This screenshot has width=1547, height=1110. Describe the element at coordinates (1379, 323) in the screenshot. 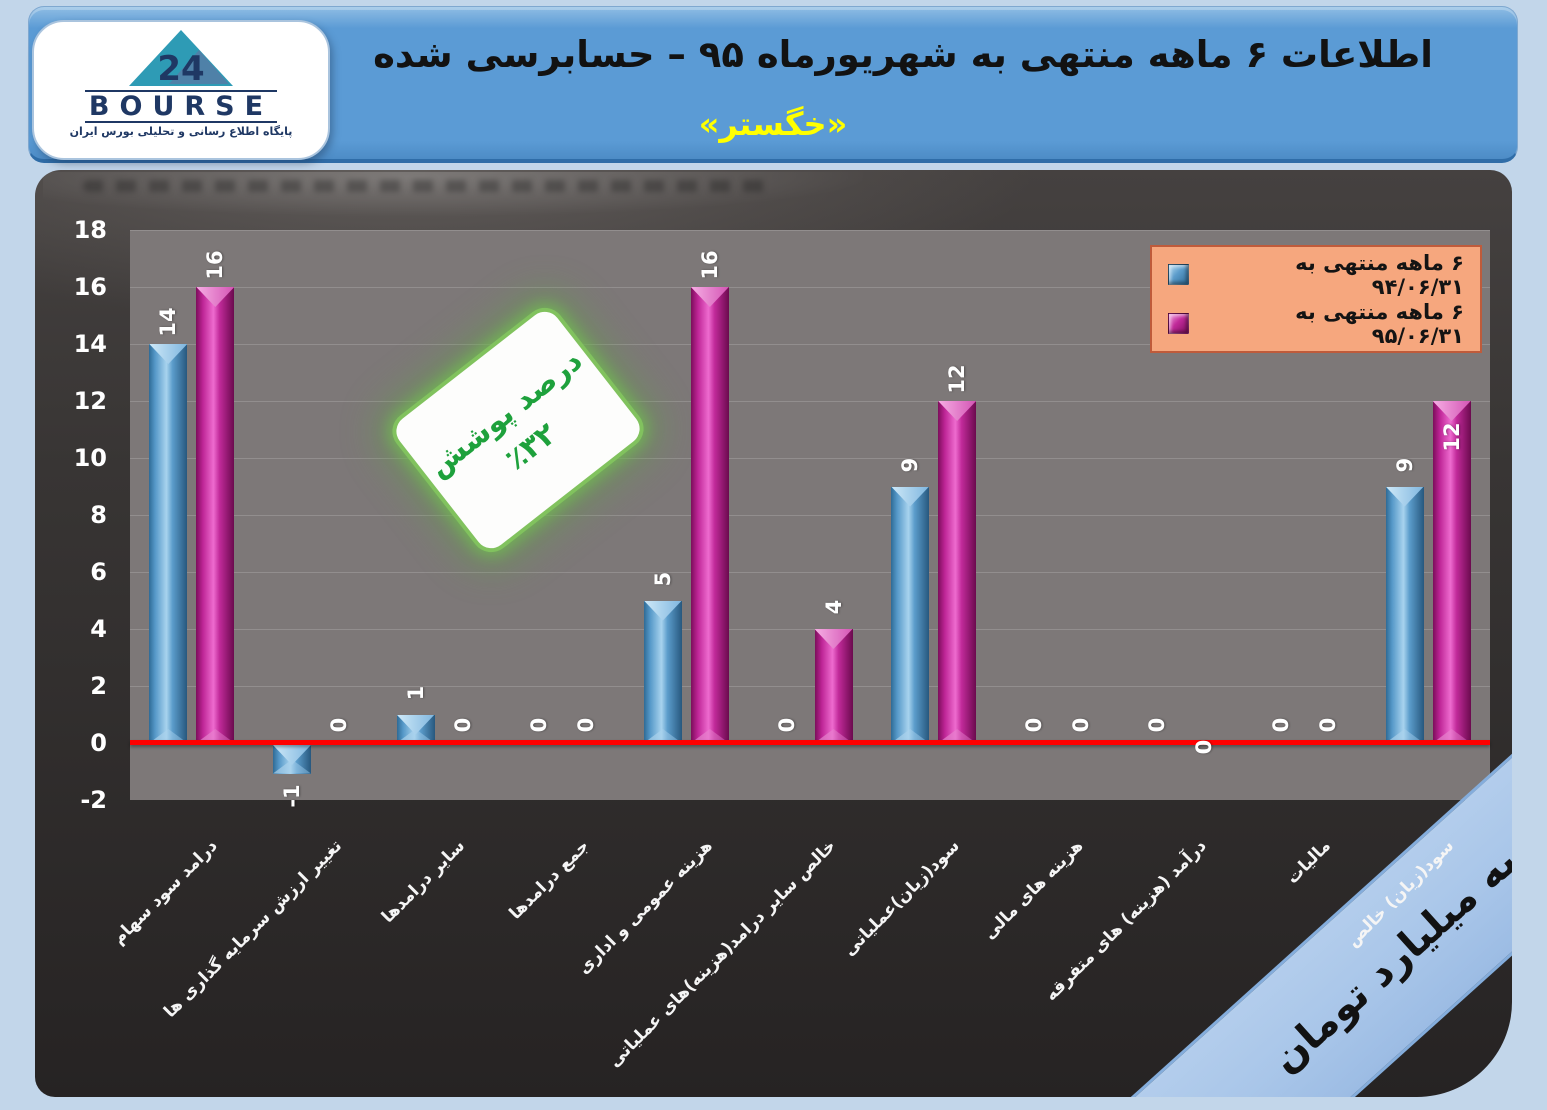

I see `legend-item-label: ۶ ماهه منتهی به ۹۵/۰۶/۳۱` at that location.